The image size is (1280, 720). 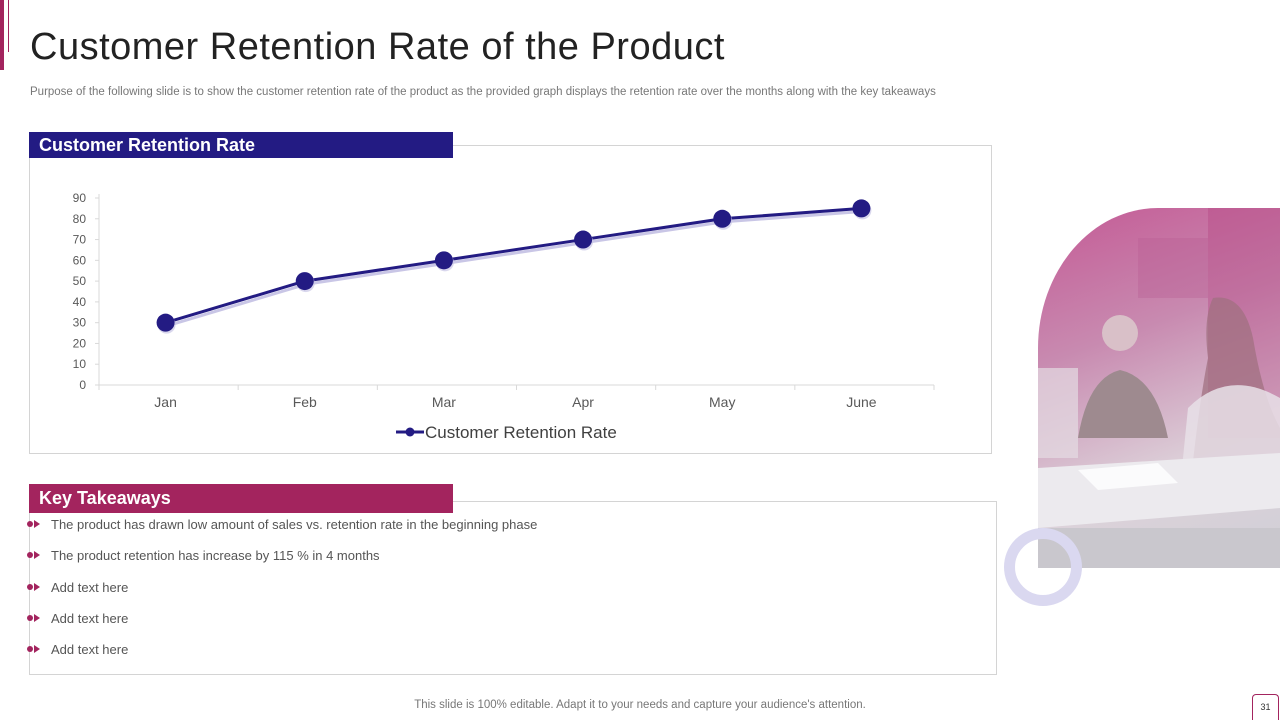 I want to click on photo-illustration, so click(x=1159, y=388).